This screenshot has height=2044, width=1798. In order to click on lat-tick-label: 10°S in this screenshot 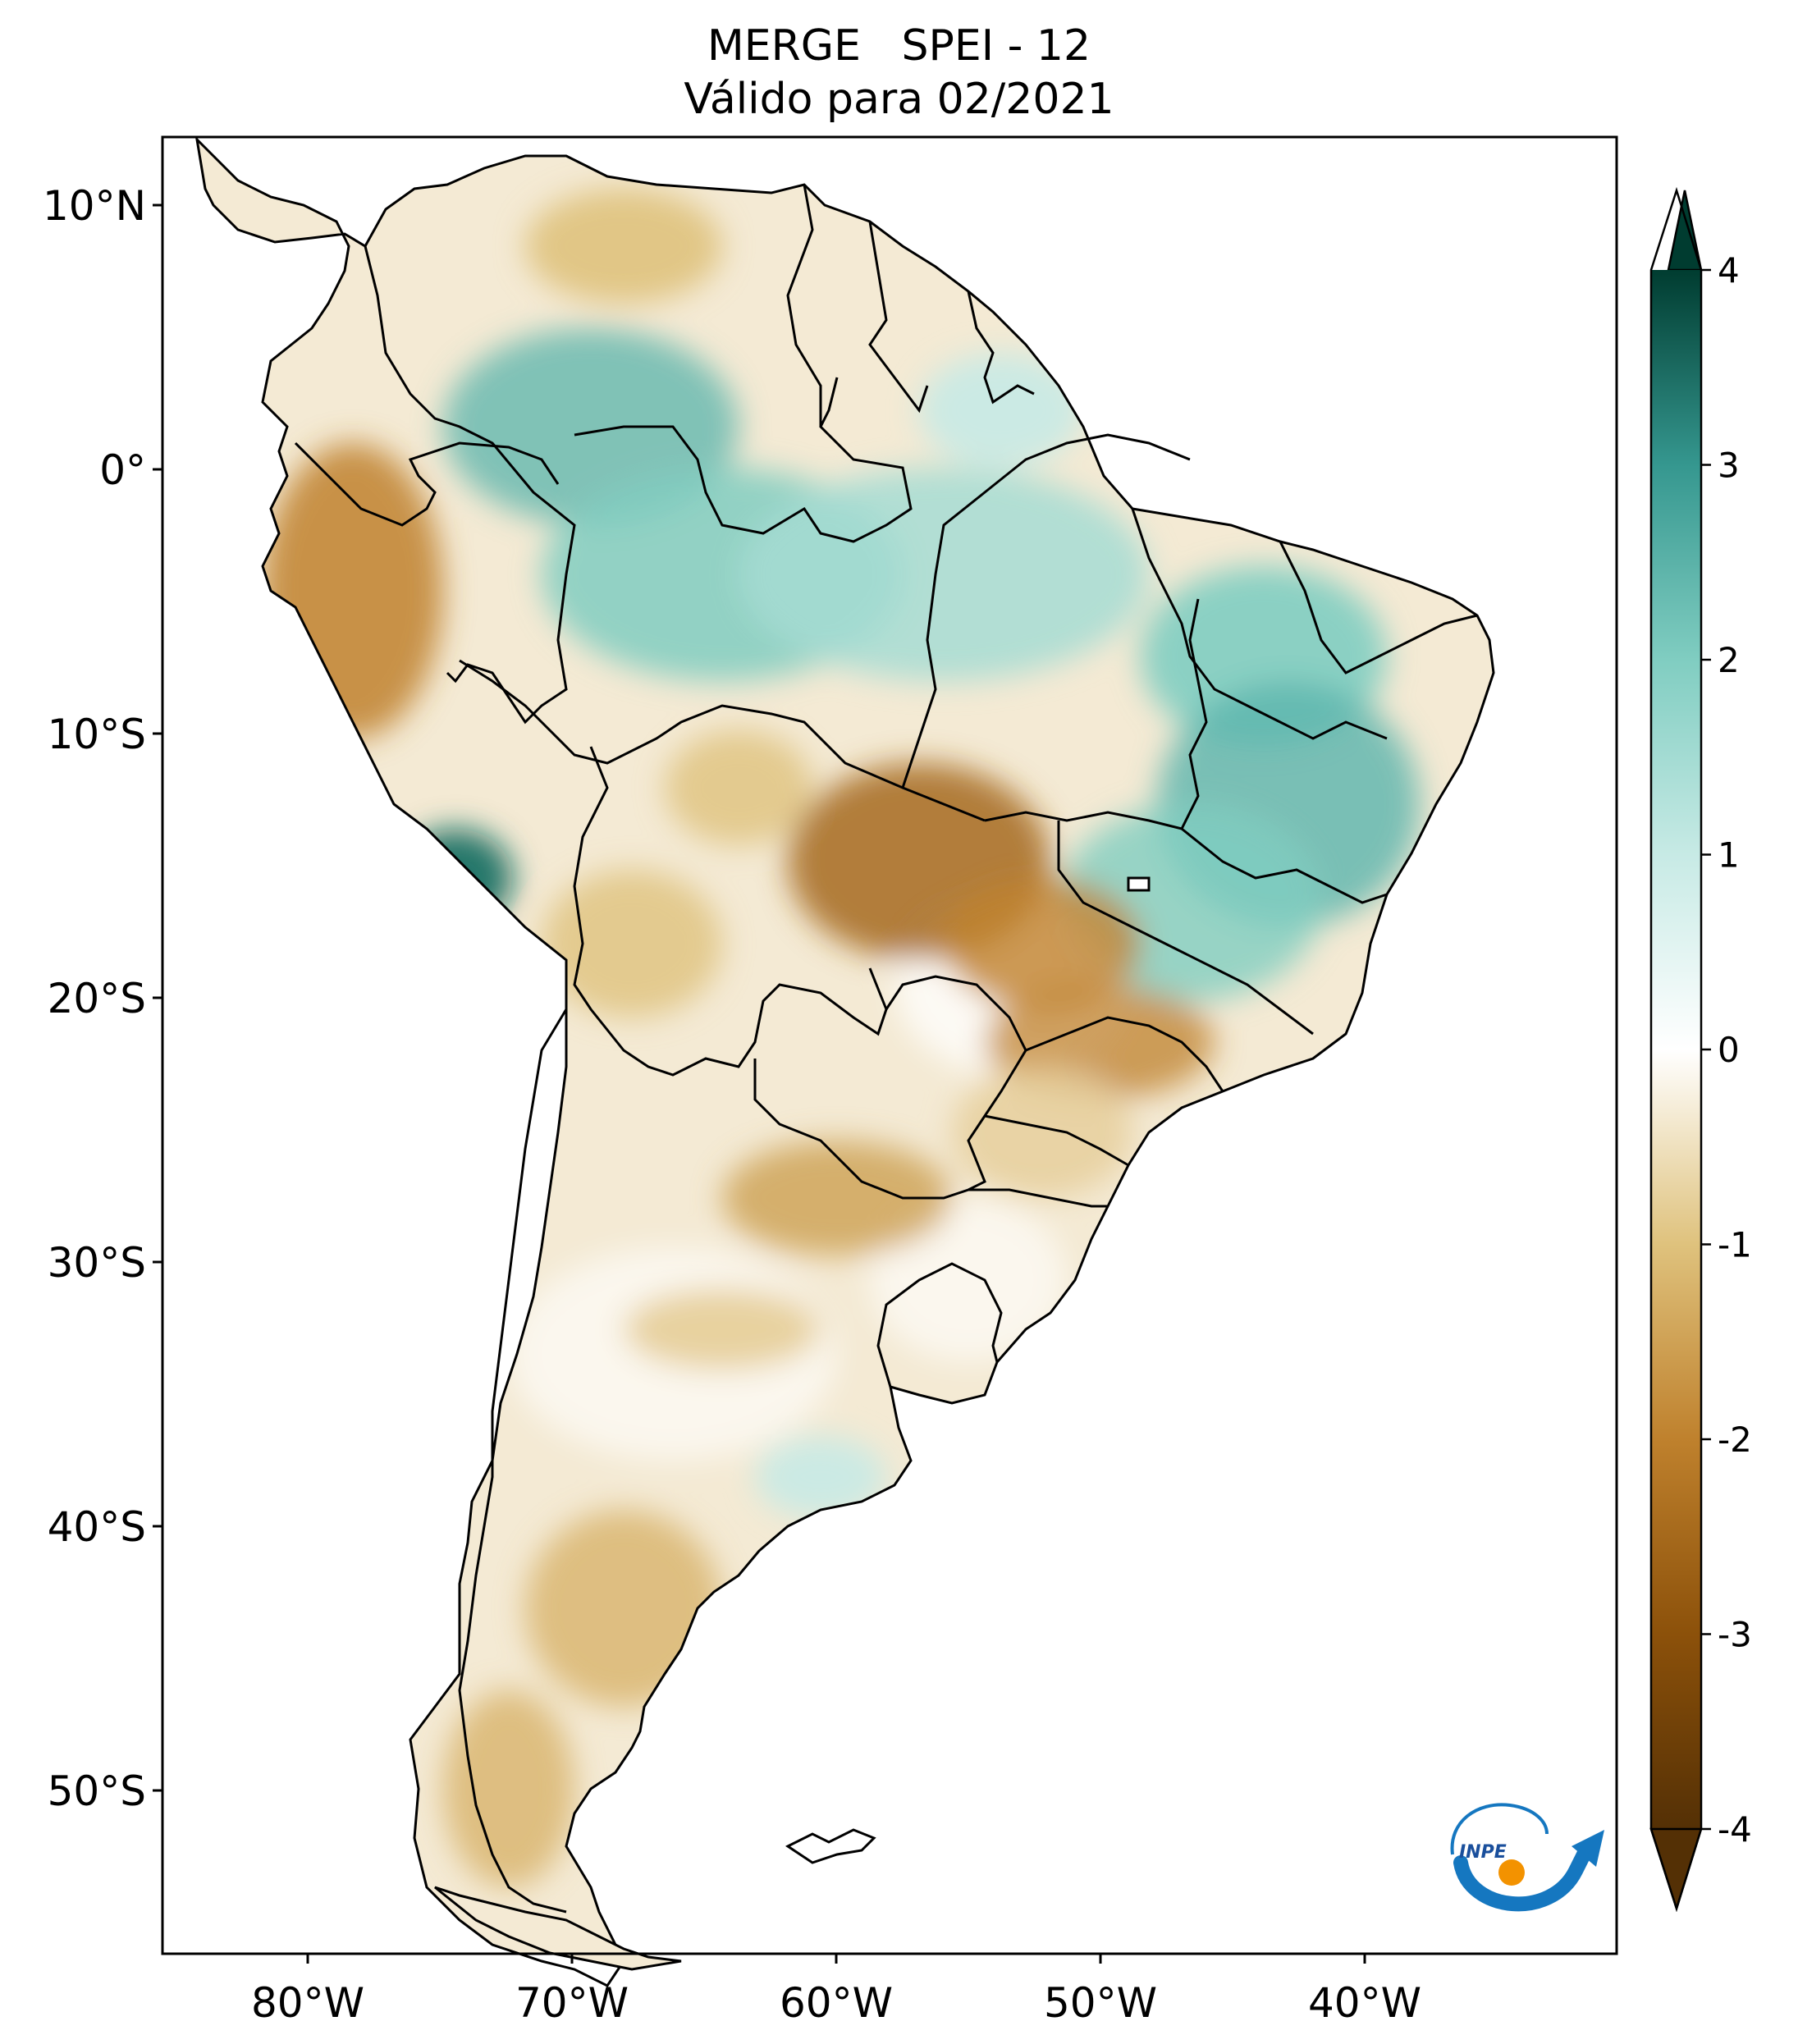, I will do `click(97, 734)`.